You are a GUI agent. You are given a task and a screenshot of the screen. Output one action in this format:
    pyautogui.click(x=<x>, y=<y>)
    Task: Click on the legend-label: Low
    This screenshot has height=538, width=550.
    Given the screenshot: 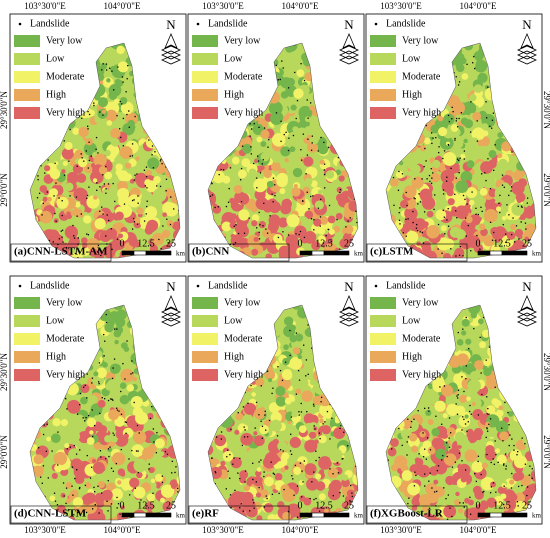 What is the action you would take?
    pyautogui.click(x=411, y=320)
    